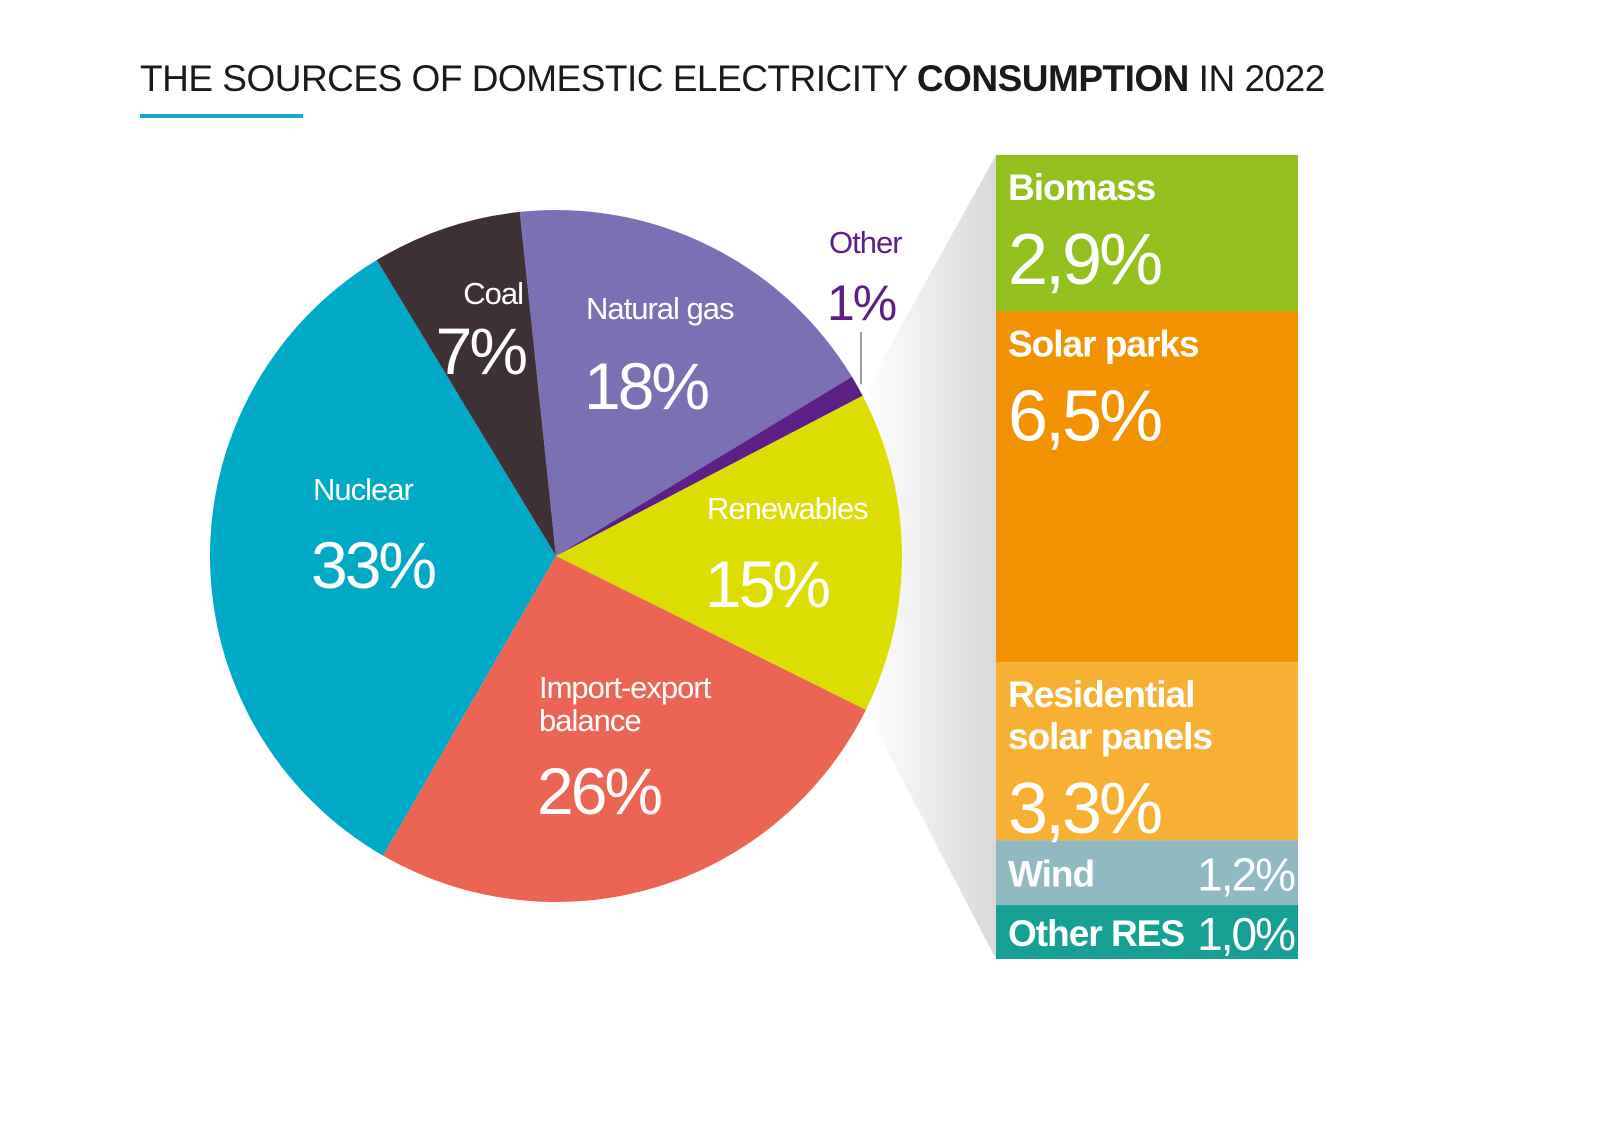  What do you see at coordinates (1147, 873) in the screenshot?
I see `bar-segment-wind` at bounding box center [1147, 873].